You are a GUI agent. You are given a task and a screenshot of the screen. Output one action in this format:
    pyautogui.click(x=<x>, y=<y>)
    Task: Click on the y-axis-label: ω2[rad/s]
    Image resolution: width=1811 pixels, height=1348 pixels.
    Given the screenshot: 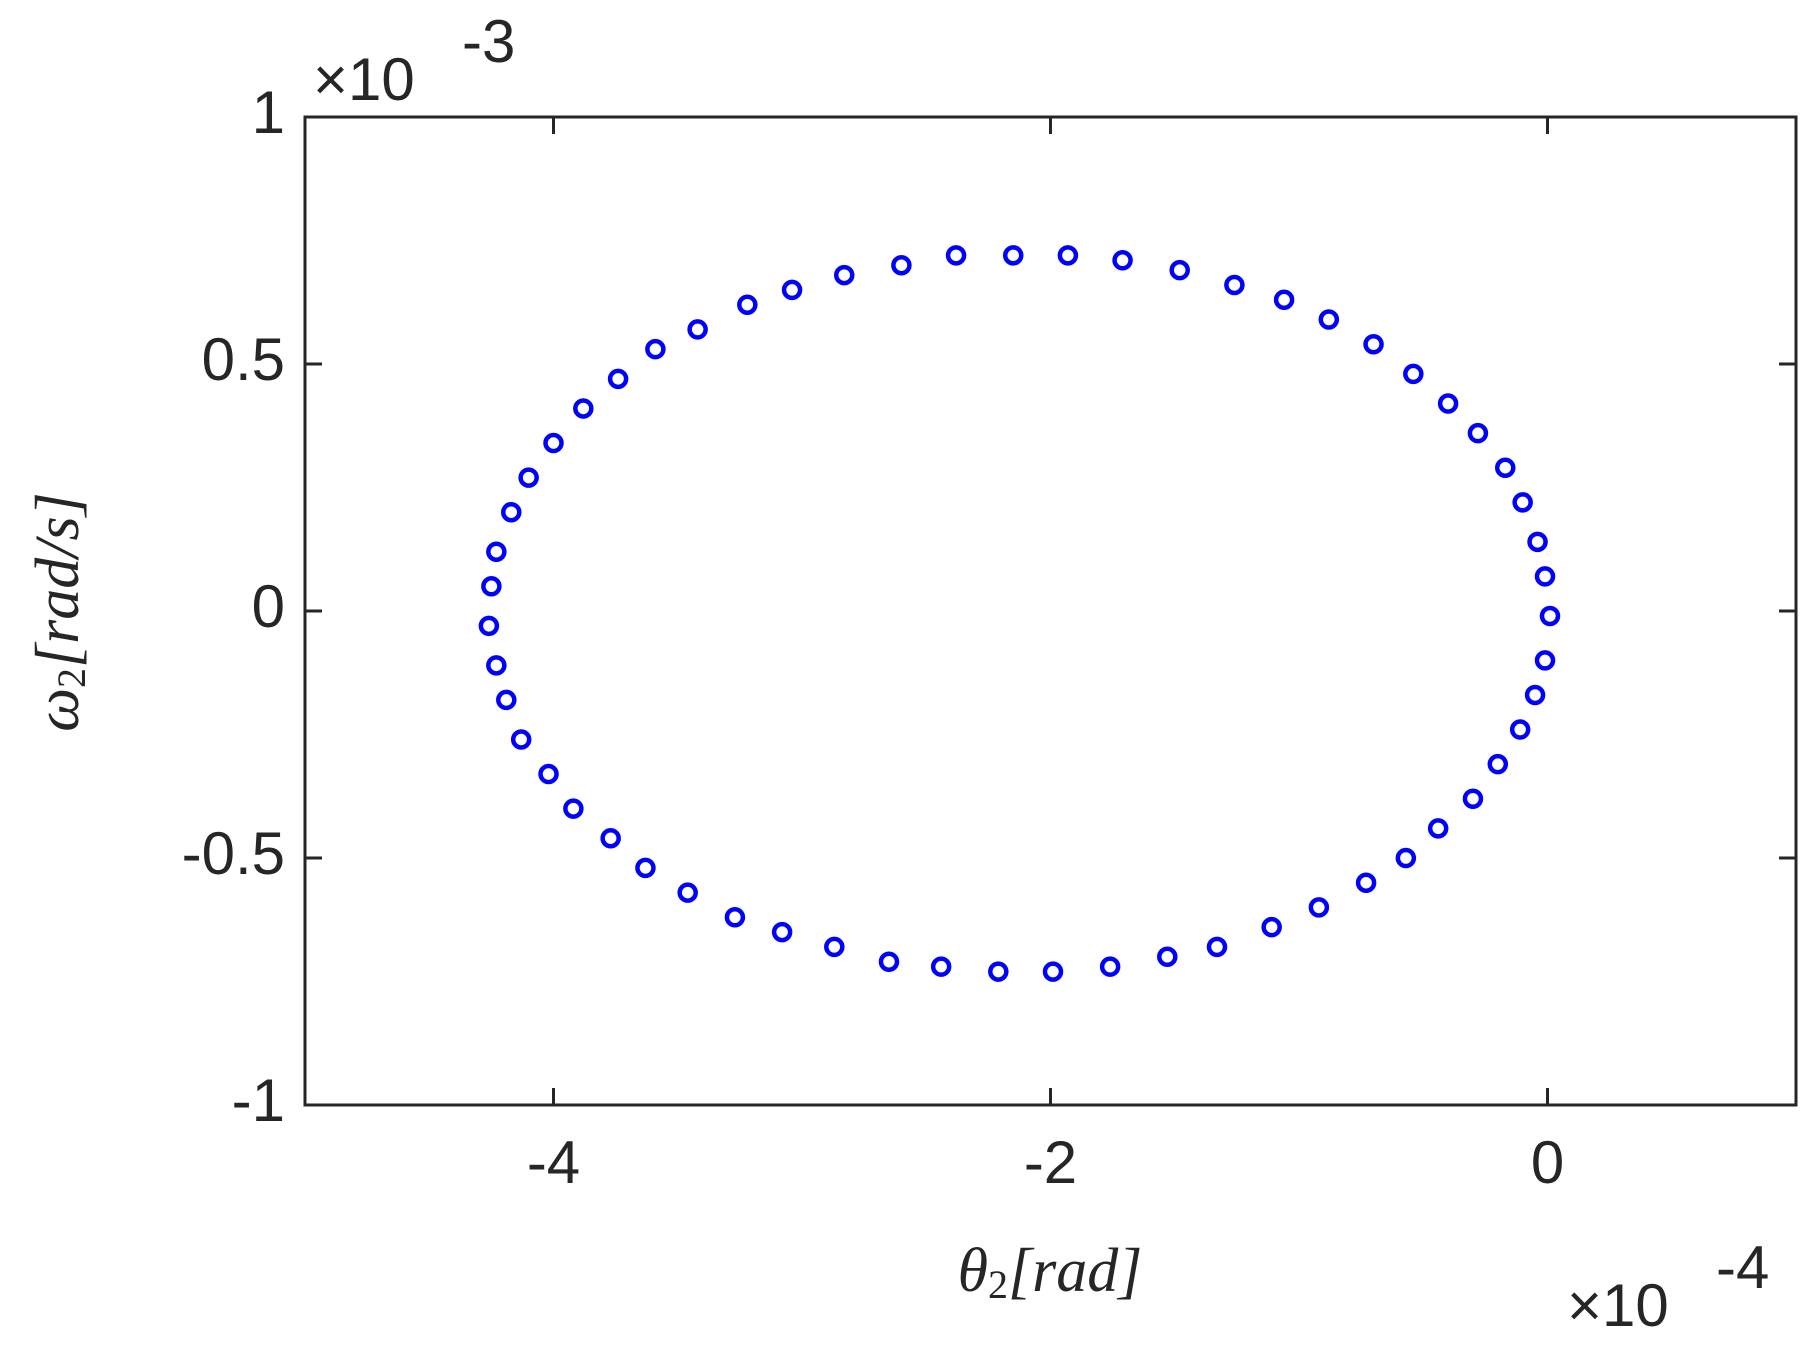 What is the action you would take?
    pyautogui.click(x=59, y=612)
    